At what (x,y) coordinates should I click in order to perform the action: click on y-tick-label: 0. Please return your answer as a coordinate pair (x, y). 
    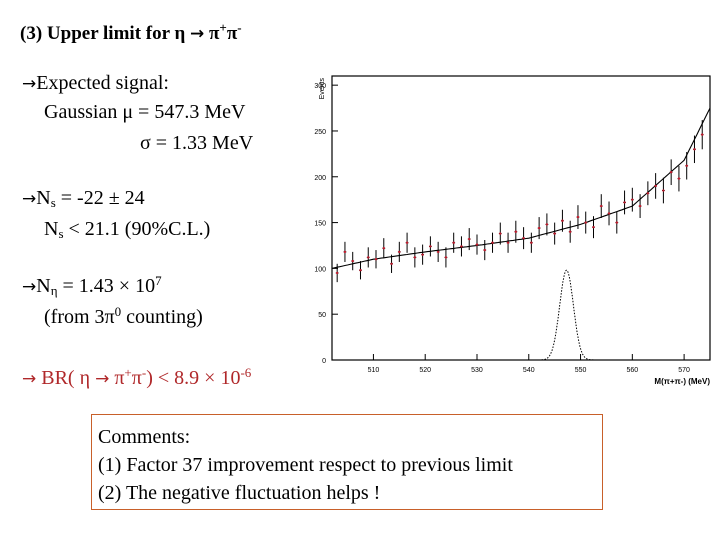
    Looking at the image, I should click on (324, 361).